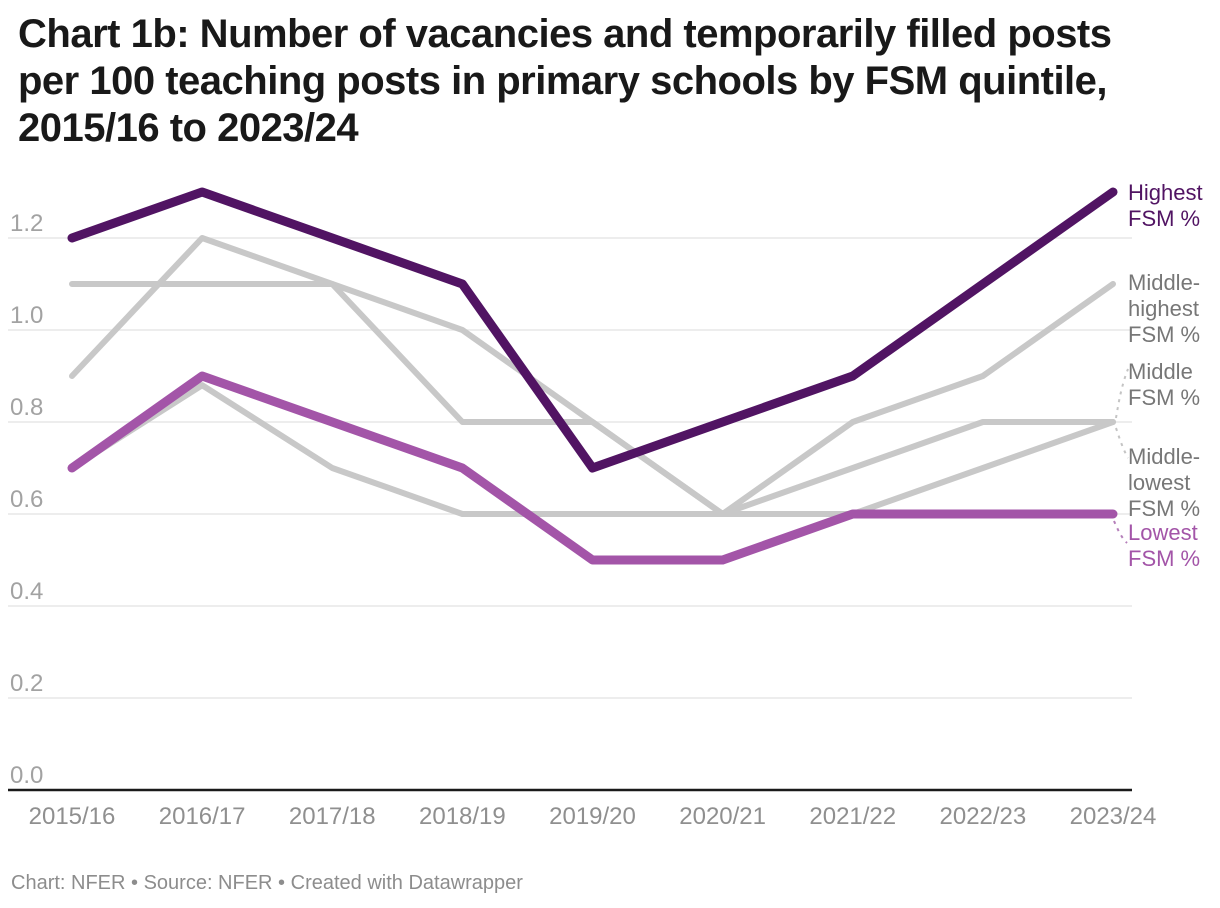  I want to click on series-label-lowest-fsm-: Lowest FSM %, so click(1164, 545).